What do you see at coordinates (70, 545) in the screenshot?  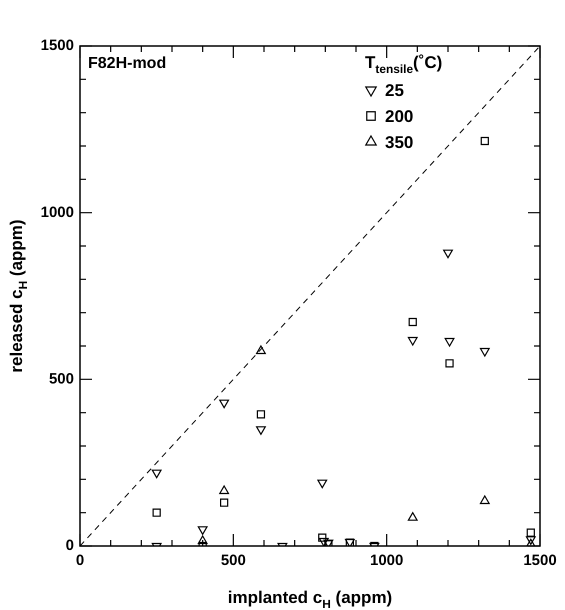 I see `y-tick-label: 0` at bounding box center [70, 545].